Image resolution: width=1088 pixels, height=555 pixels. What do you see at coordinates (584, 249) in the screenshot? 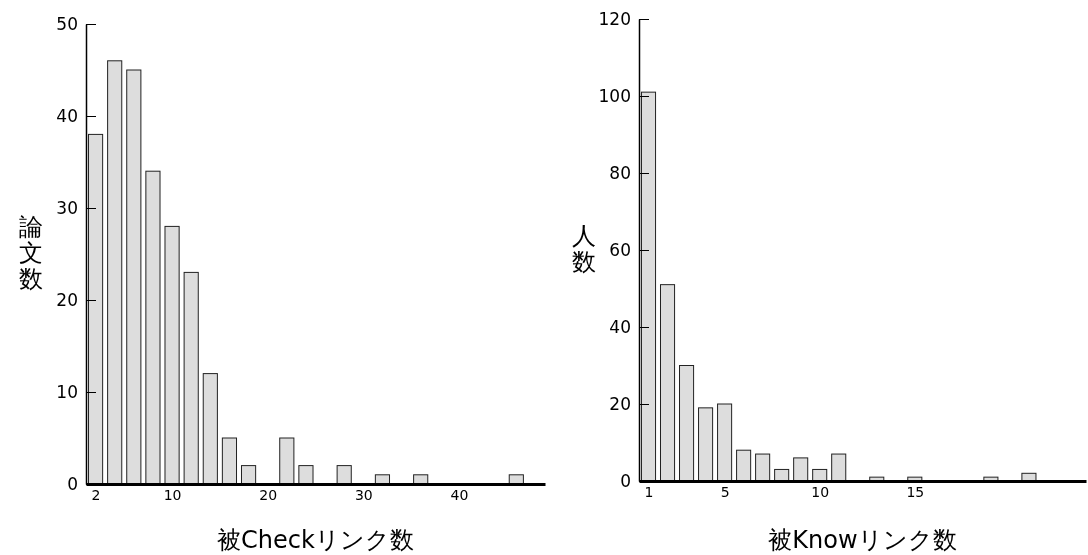
I see `y-axis-title: 人数` at bounding box center [584, 249].